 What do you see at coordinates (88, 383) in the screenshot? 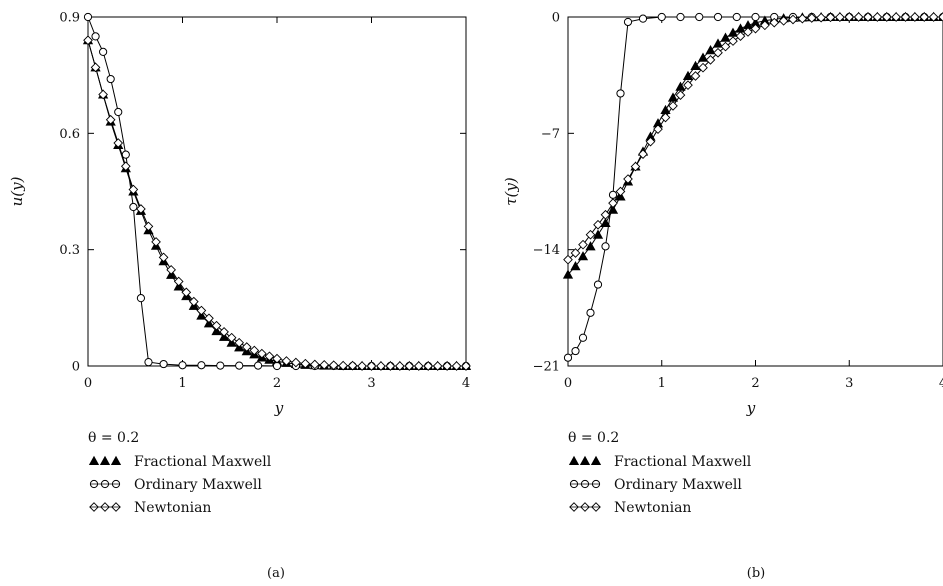
I see `x-tick-label: 0` at bounding box center [88, 383].